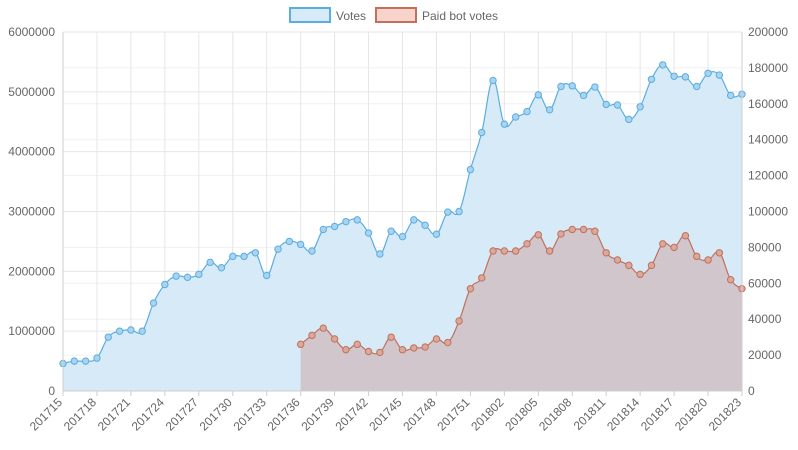 This screenshot has height=450, width=798. What do you see at coordinates (327, 15) in the screenshot?
I see `legend-item-votes: Votes` at bounding box center [327, 15].